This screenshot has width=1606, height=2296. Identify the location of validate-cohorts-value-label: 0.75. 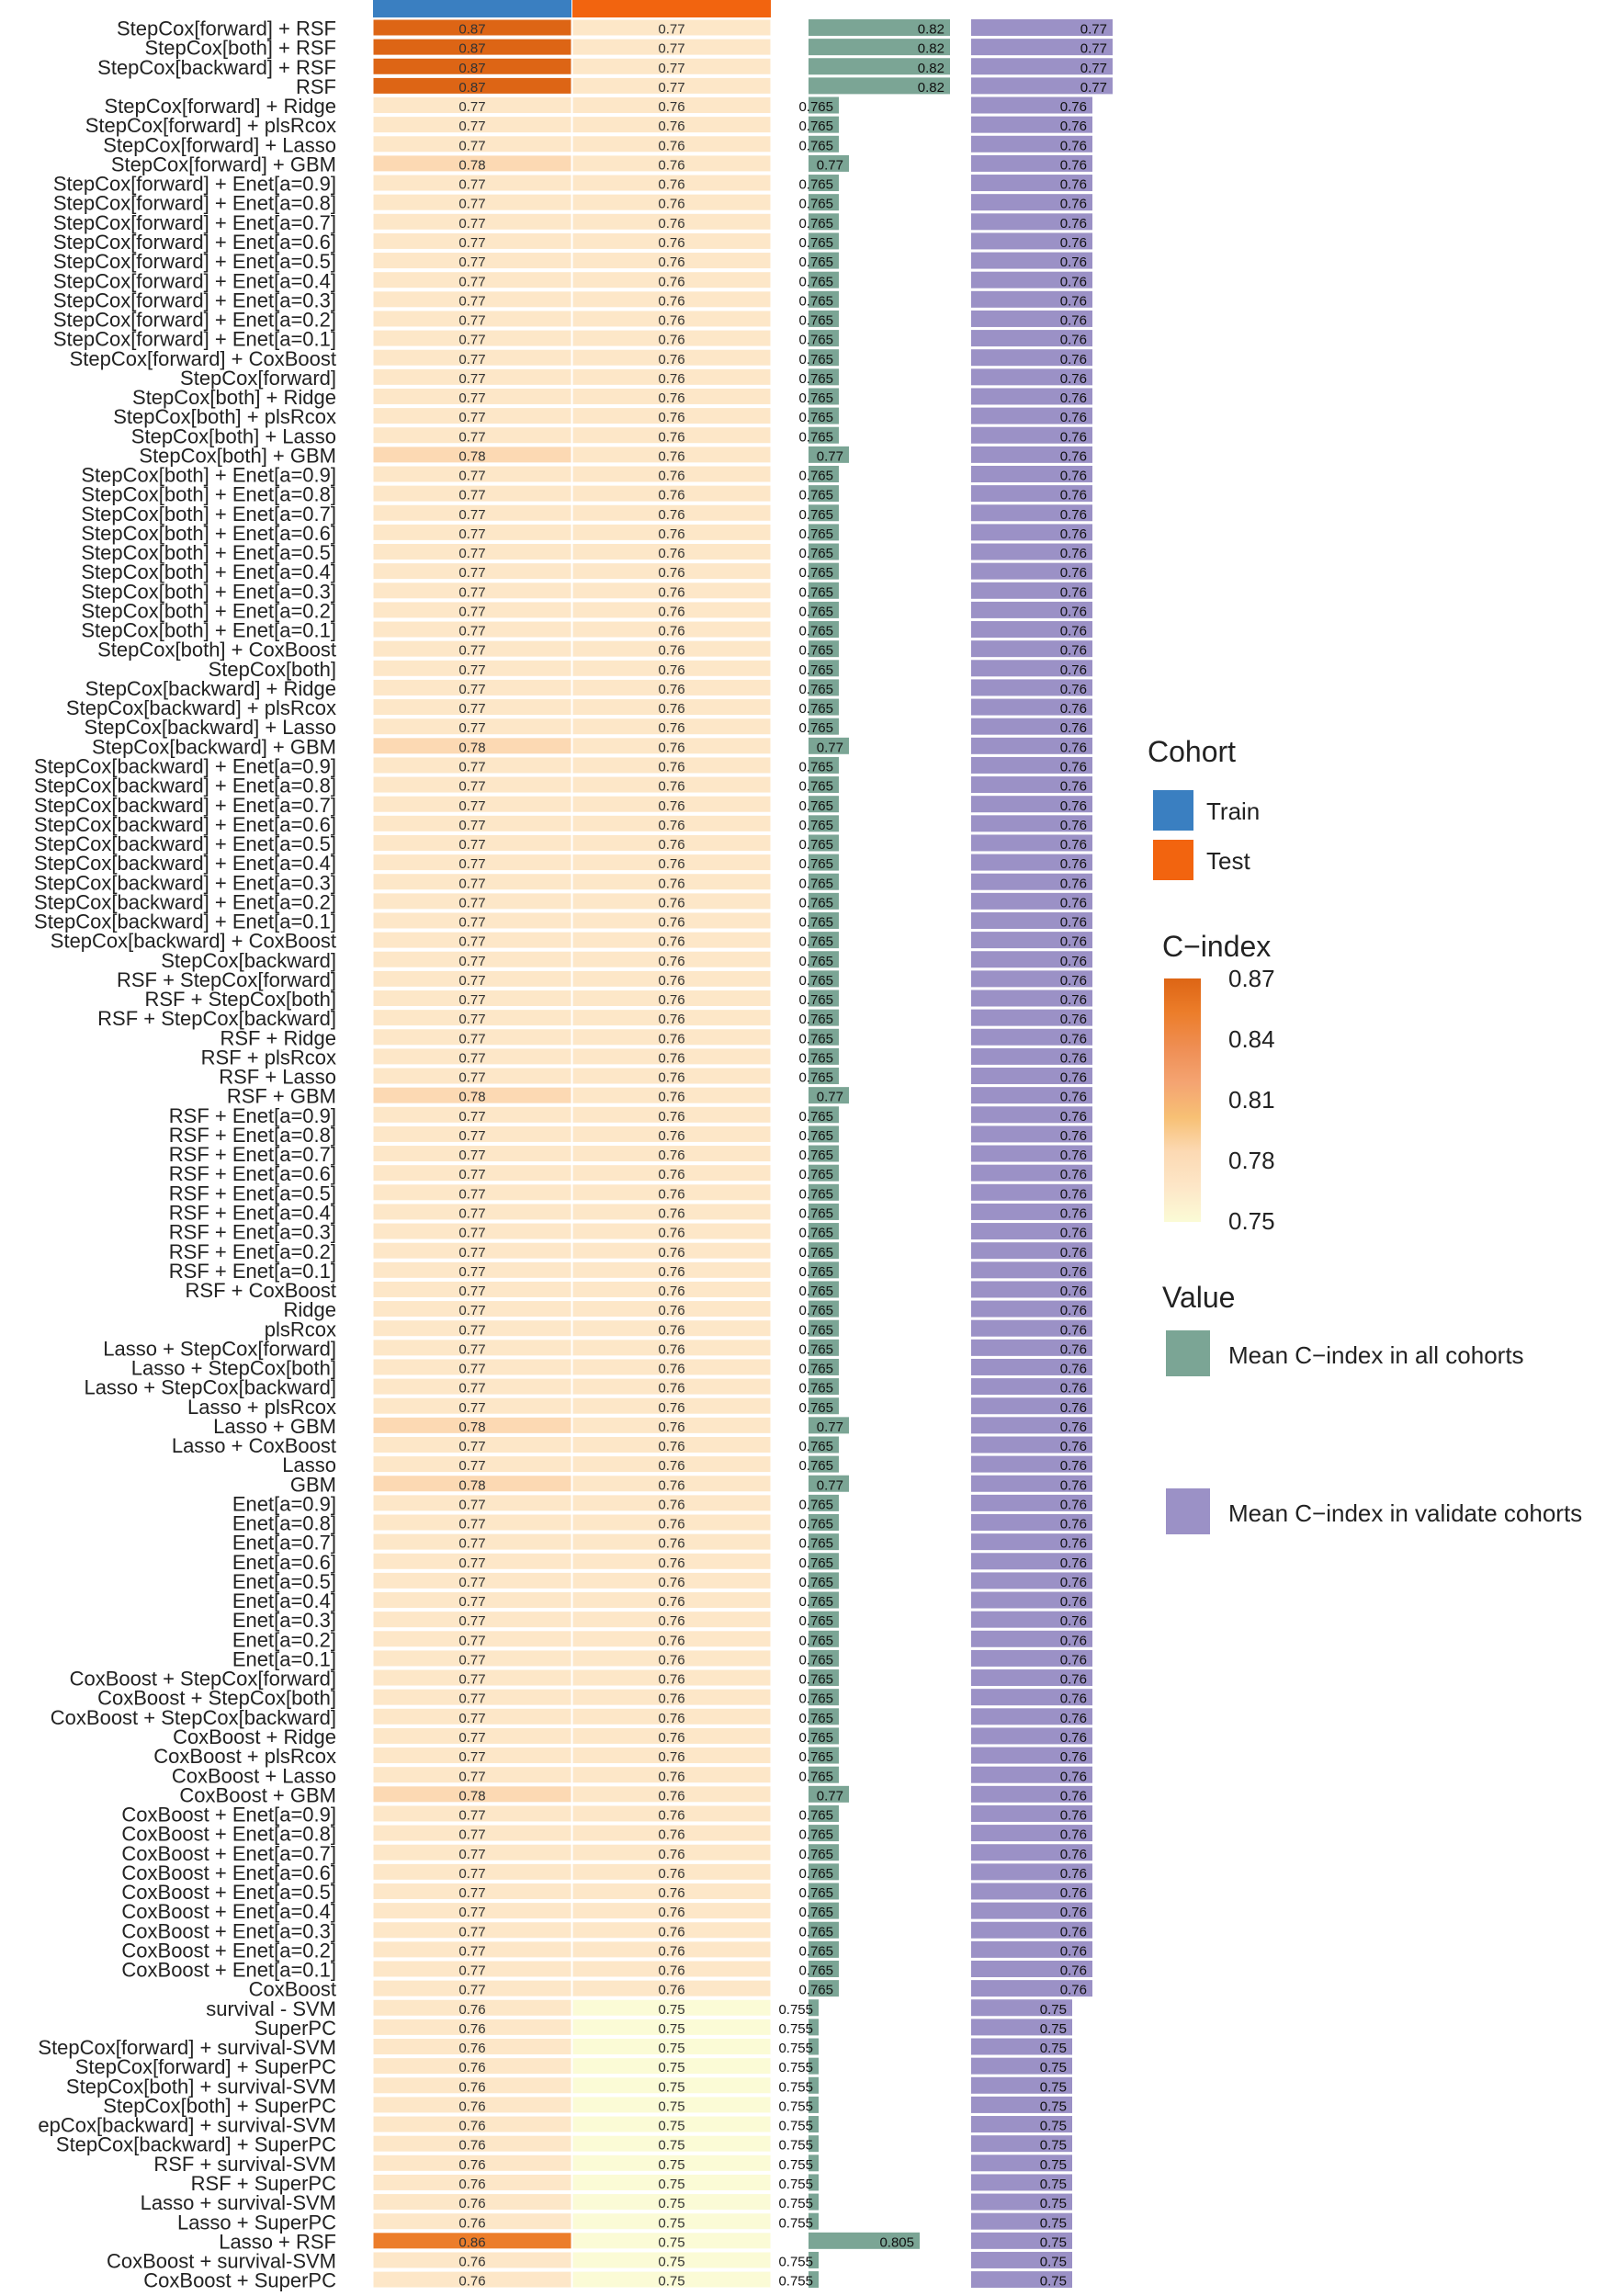
(1053, 2146).